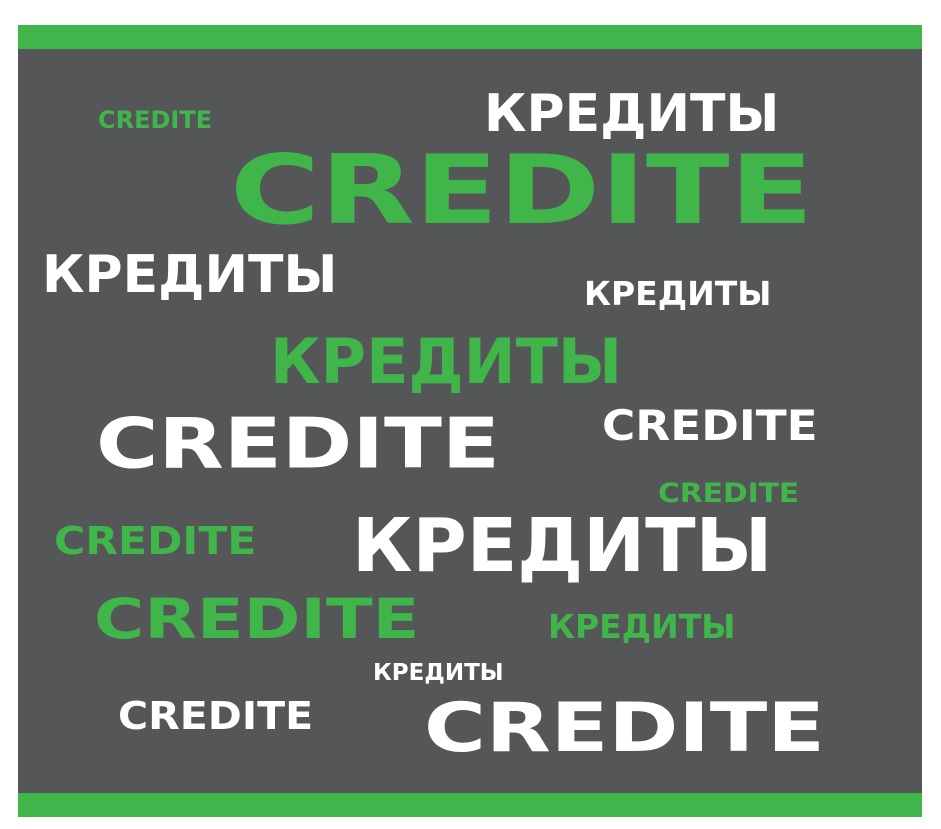 The width and height of the screenshot is (941, 829). What do you see at coordinates (470, 37) in the screenshot?
I see `top-green-stripe` at bounding box center [470, 37].